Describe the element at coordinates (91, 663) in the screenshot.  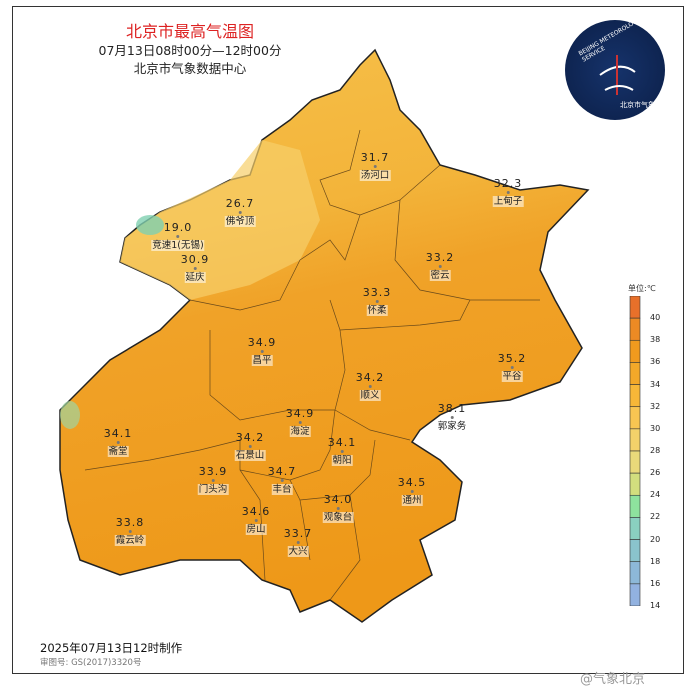
I see `approval-number: 审图号: GS(2017)3320号` at that location.